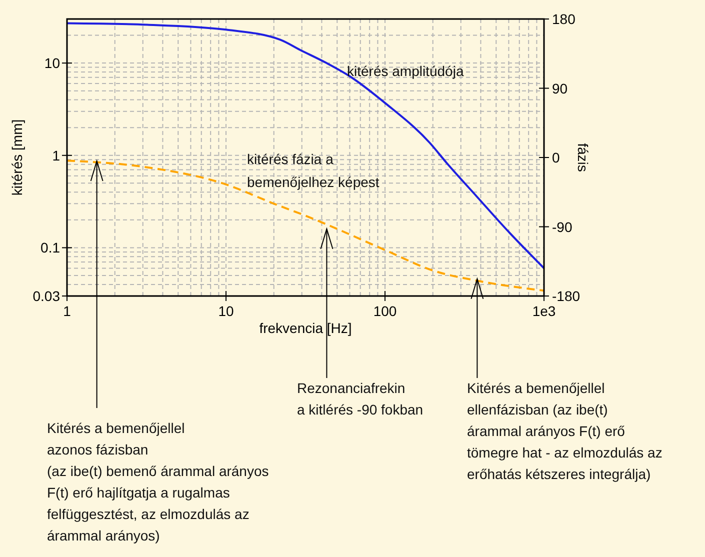  Describe the element at coordinates (56, 155) in the screenshot. I see `y-tick-label: 1` at that location.